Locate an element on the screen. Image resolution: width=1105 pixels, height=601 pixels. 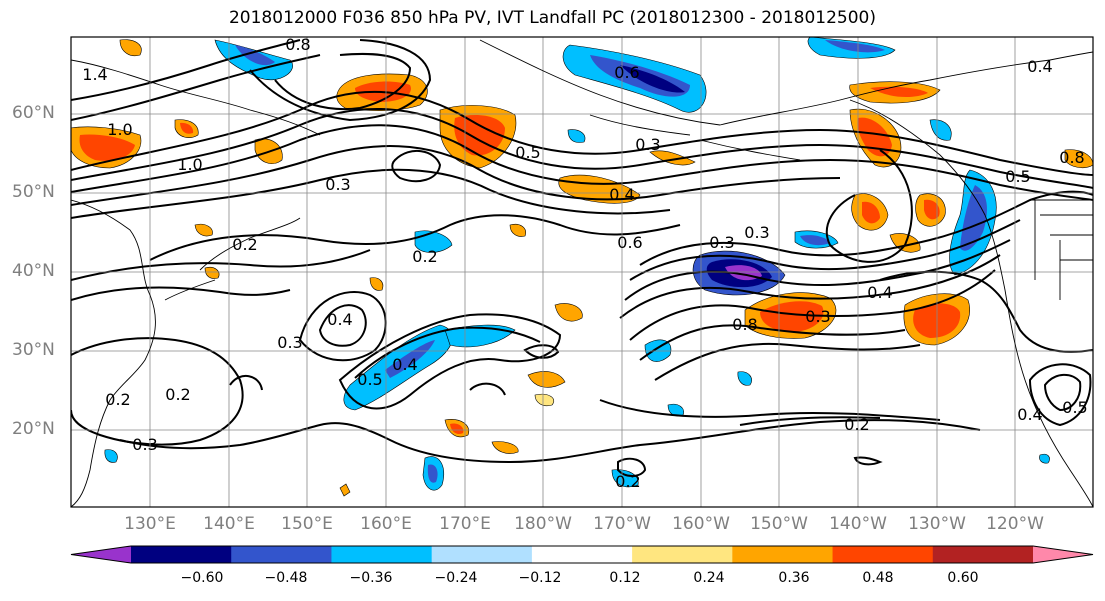
colorbar-outline is located at coordinates (582, 554).